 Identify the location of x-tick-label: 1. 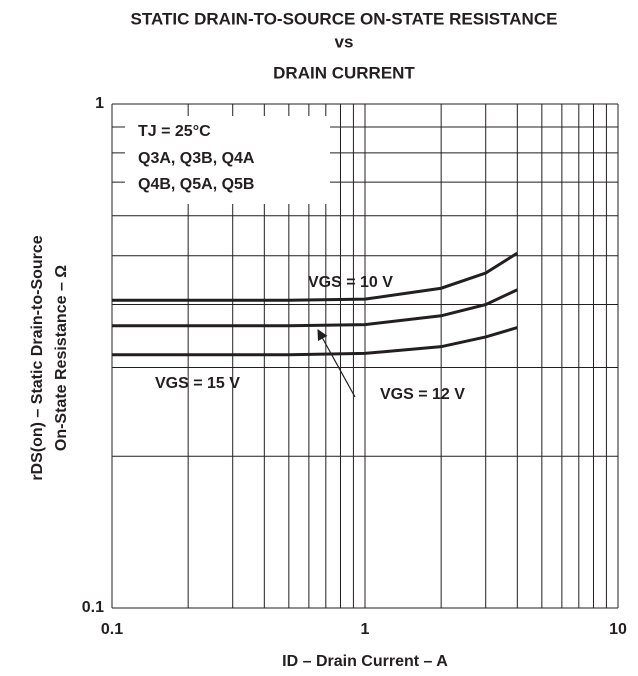
(365, 629).